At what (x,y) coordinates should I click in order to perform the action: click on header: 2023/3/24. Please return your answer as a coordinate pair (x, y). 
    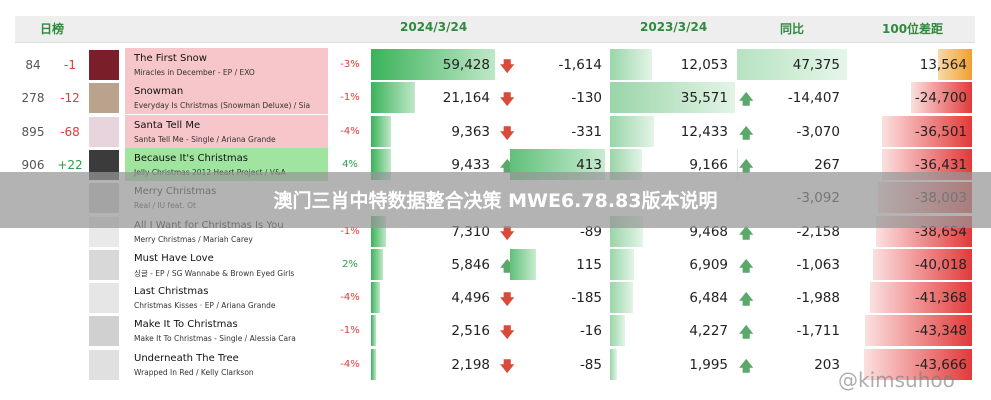
    Looking at the image, I should click on (674, 27).